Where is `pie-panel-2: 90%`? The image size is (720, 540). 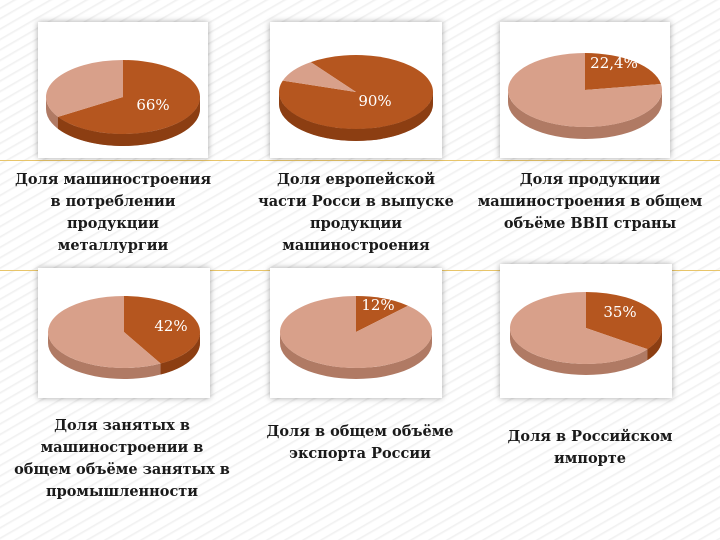
pie-panel-2: 90% is located at coordinates (356, 90).